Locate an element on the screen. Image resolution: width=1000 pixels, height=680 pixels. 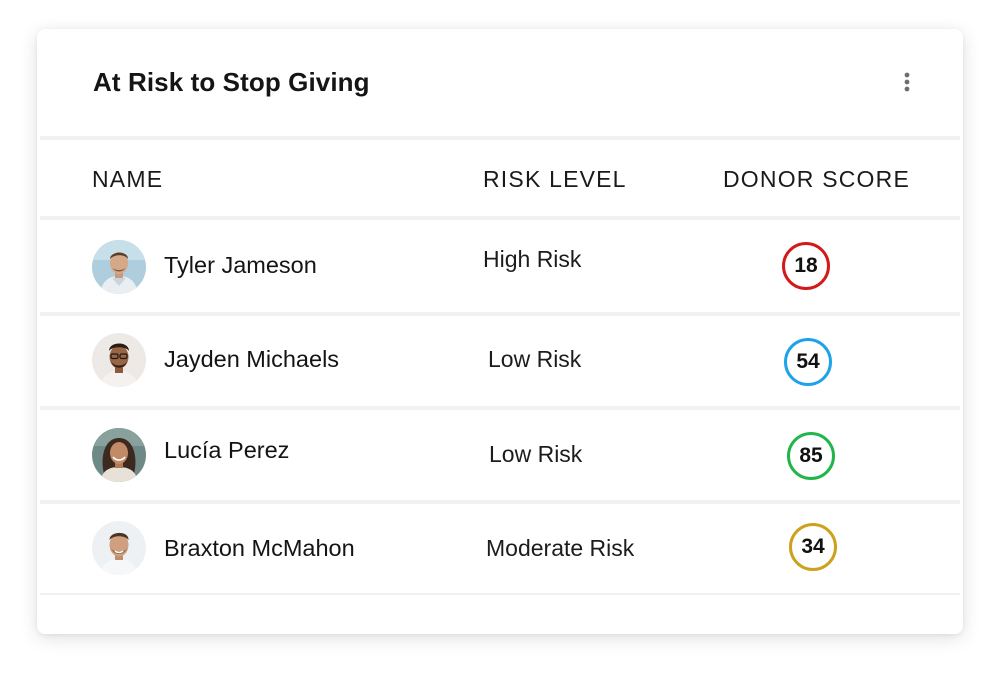
table-row: Tyler Jameson High Risk 18 is located at coordinates (500, 266).